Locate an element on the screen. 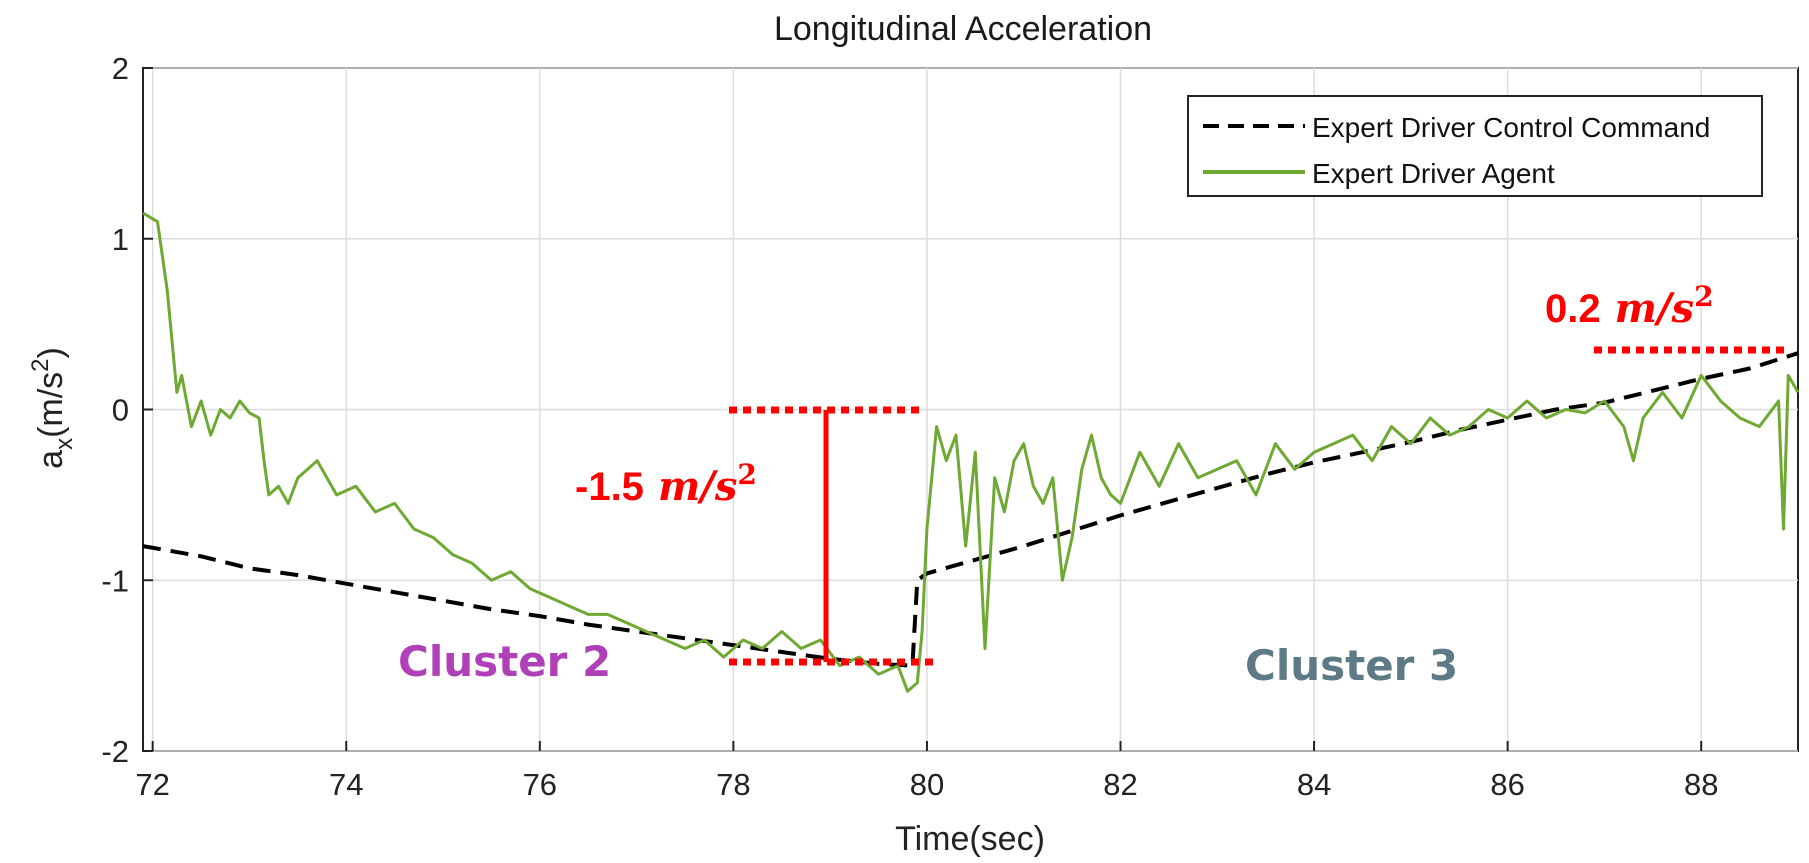  x-tick-label: 86 is located at coordinates (1507, 784).